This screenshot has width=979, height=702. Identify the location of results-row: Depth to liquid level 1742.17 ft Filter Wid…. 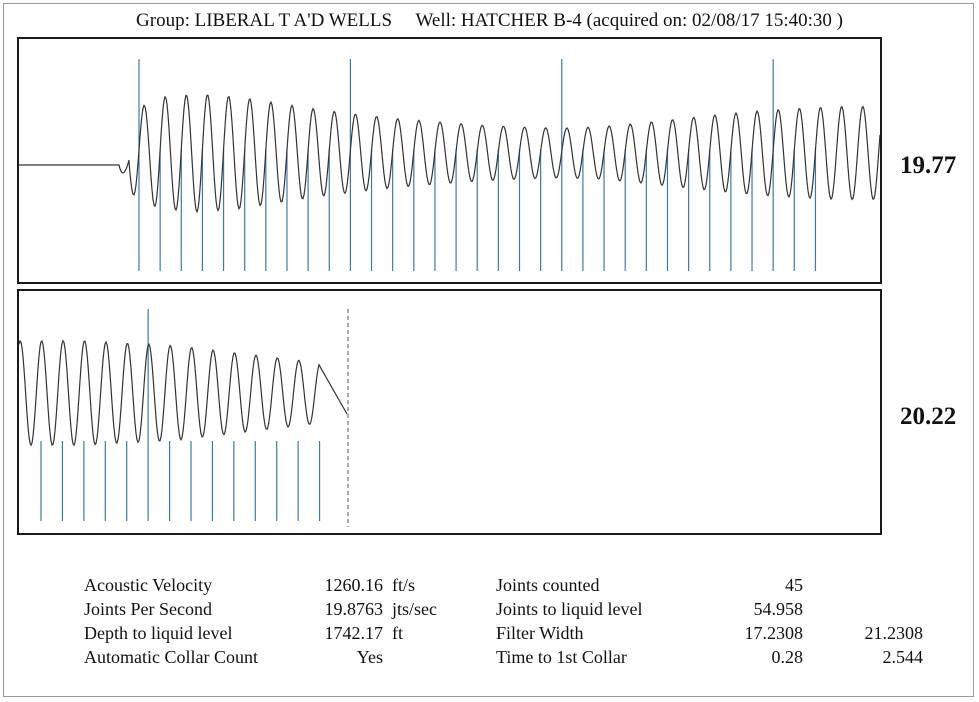
(503, 633).